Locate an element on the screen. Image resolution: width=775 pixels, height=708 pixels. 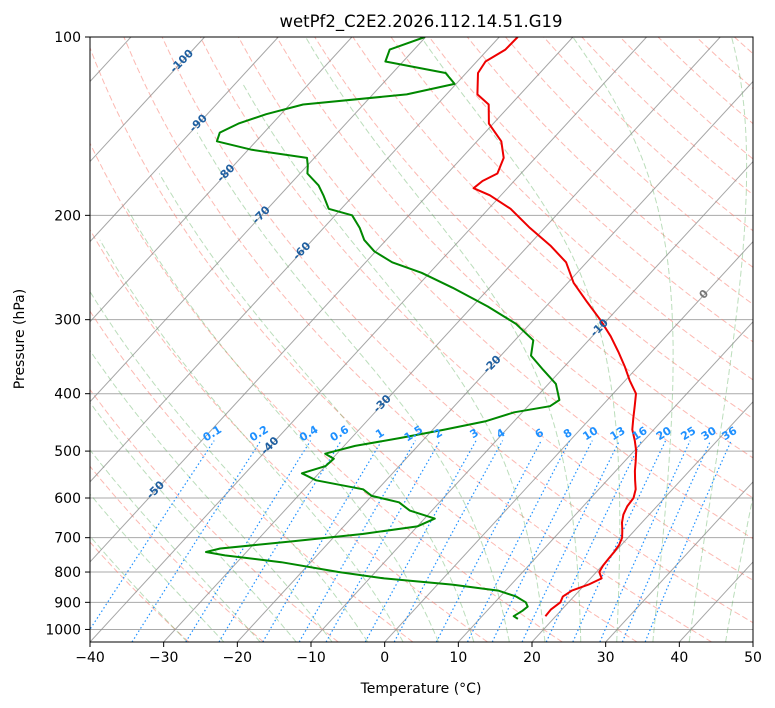
x-tick-label: 50 is located at coordinates (753, 658).